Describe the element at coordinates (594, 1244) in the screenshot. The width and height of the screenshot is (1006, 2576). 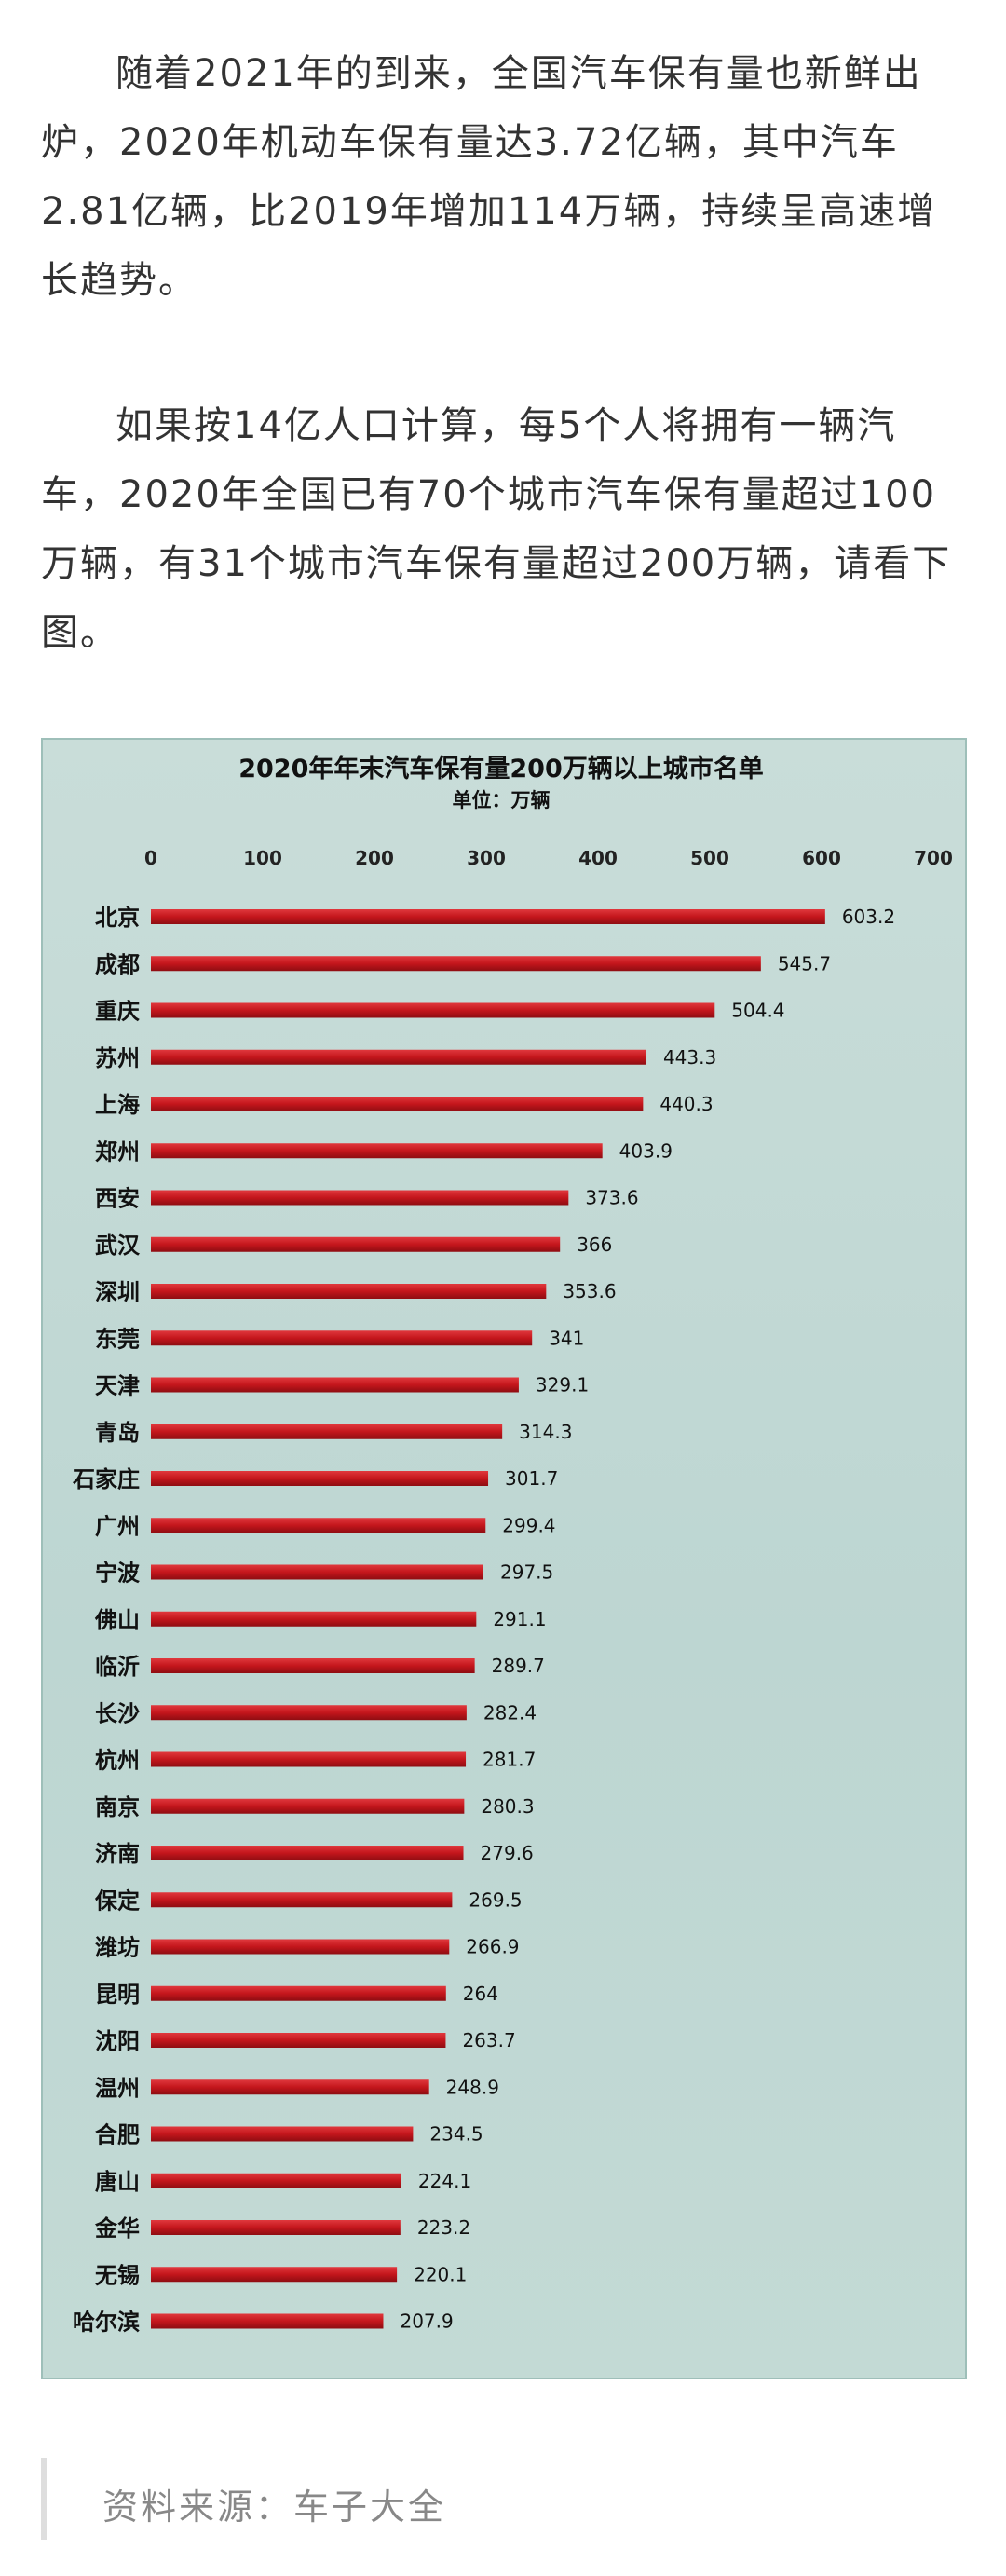
I see `data-label: 366` at that location.